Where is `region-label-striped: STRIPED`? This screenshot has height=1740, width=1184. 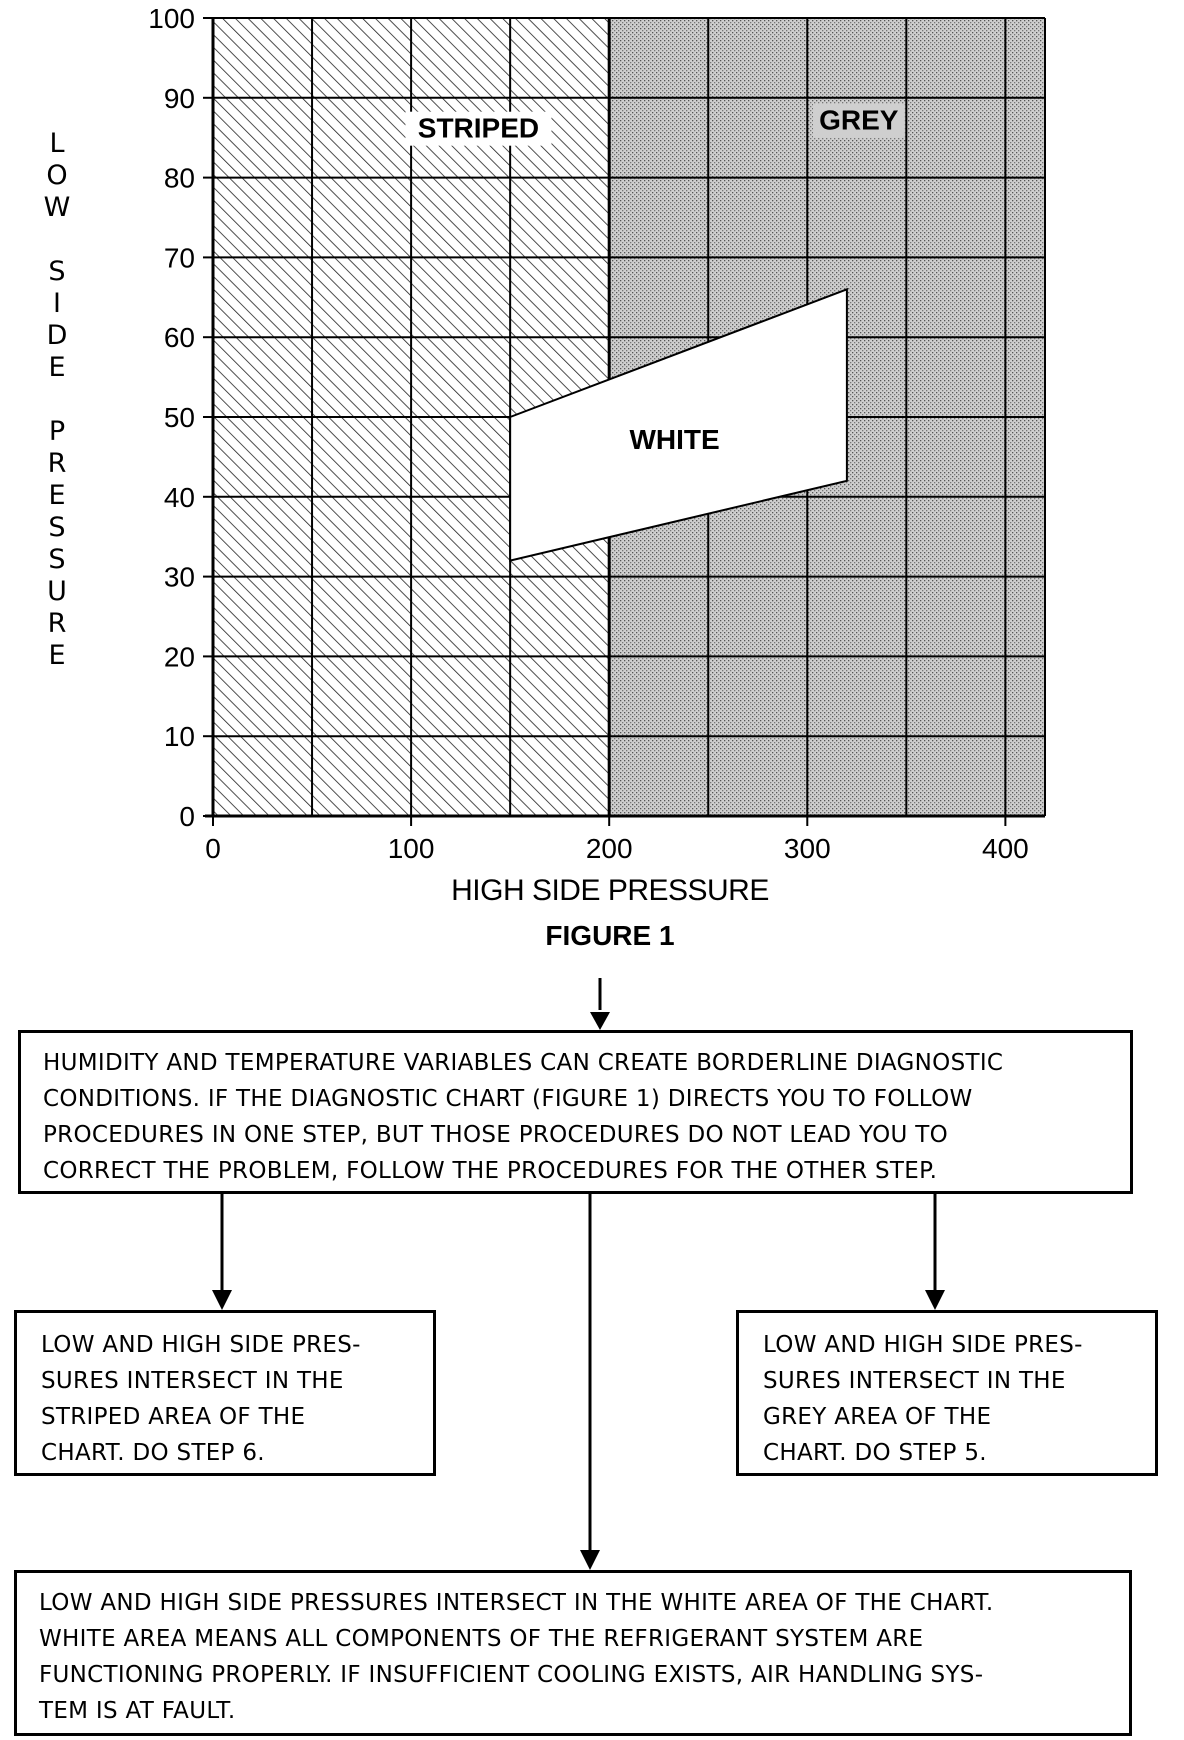 region-label-striped: STRIPED is located at coordinates (478, 128).